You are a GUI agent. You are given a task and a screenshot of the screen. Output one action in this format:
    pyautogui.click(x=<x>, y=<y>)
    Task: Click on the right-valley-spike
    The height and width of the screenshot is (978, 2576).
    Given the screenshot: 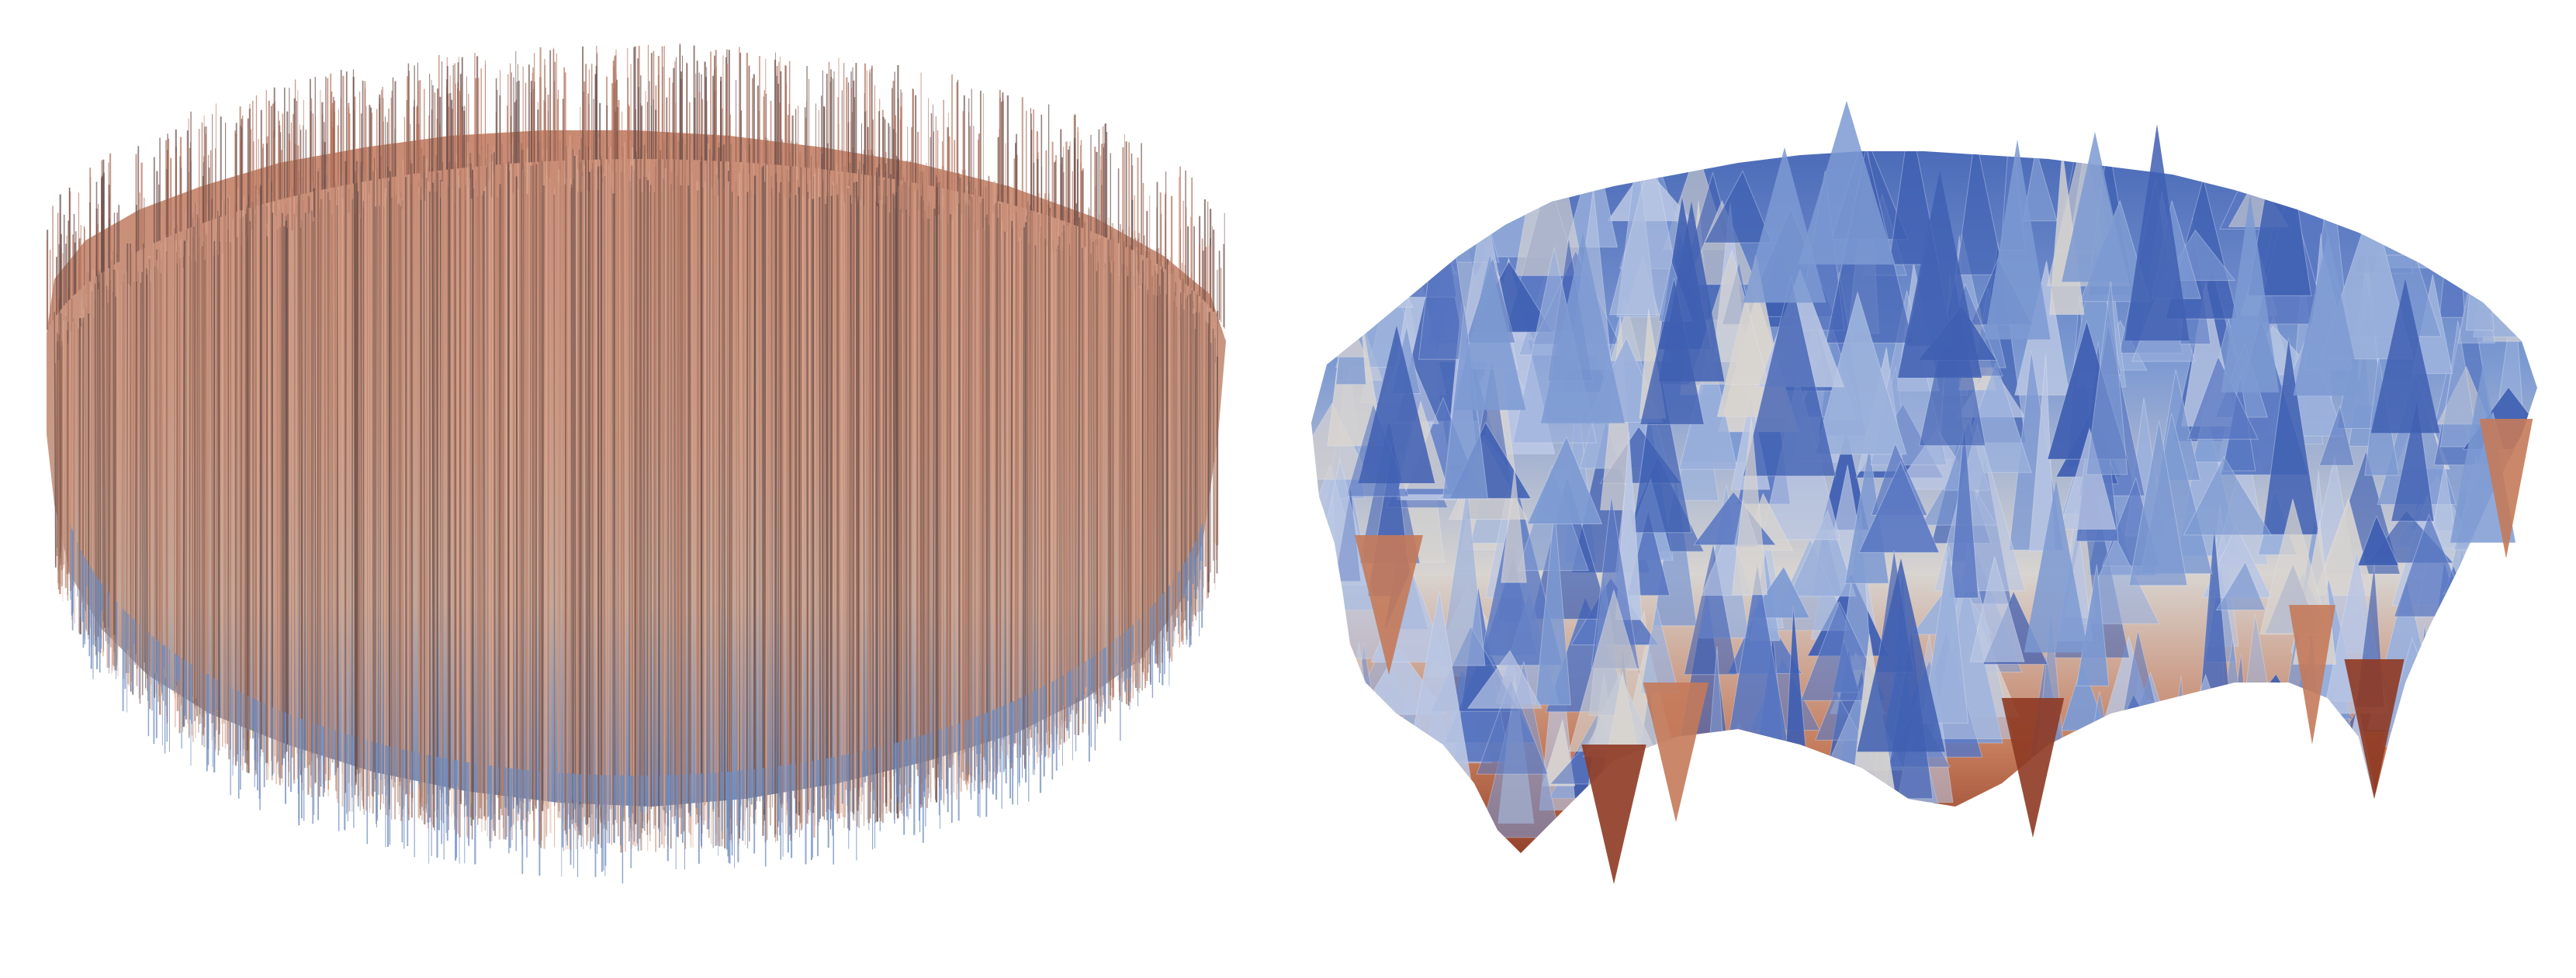 What is the action you would take?
    pyautogui.click(x=1613, y=815)
    